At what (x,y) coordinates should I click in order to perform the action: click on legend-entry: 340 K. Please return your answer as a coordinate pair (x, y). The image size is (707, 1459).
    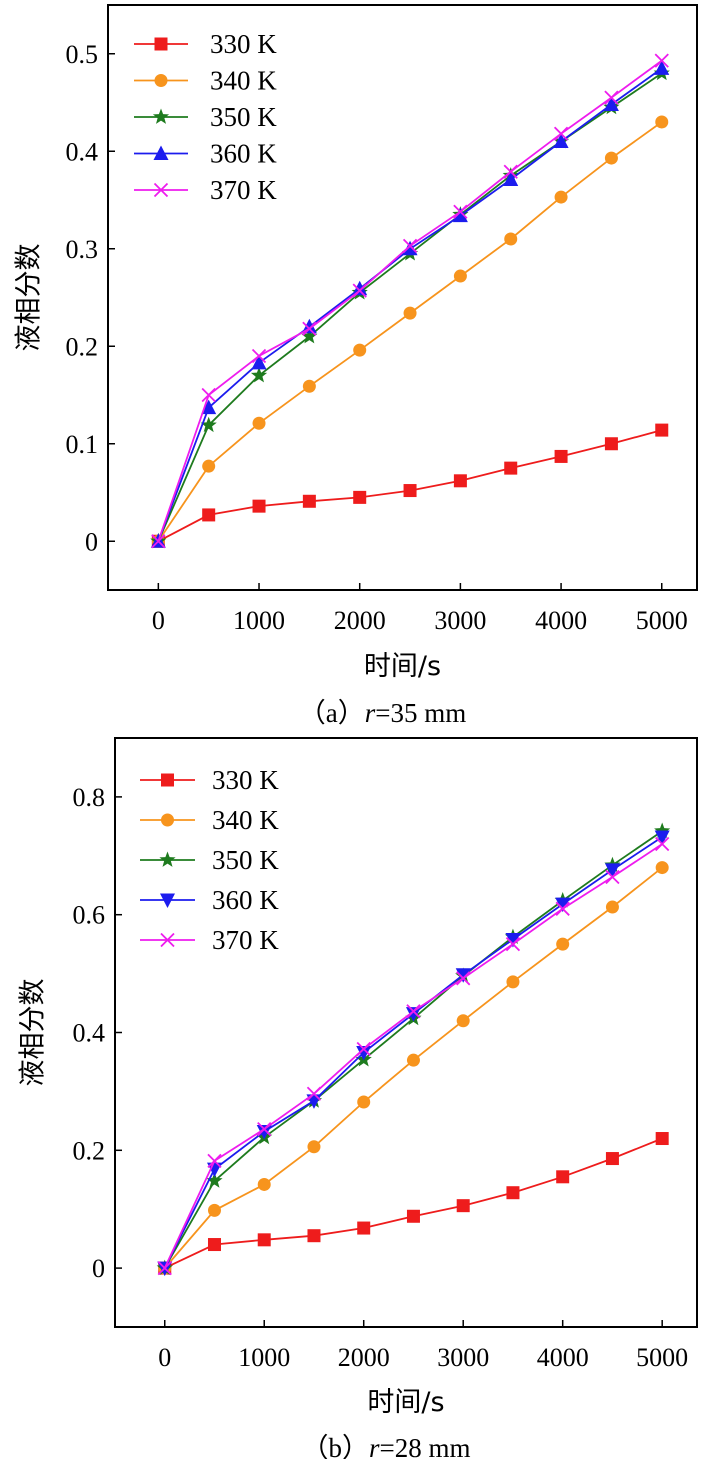
    Looking at the image, I should click on (243, 81).